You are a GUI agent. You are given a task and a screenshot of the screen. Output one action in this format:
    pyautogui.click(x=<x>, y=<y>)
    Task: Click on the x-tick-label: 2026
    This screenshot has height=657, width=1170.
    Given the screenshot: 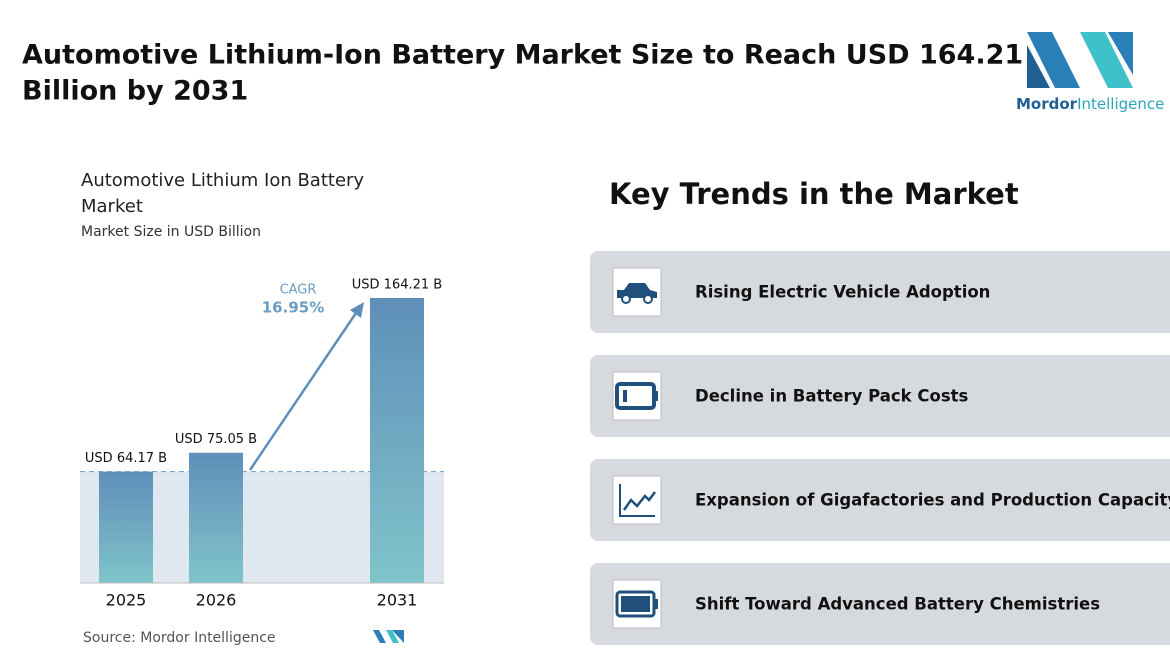 What is the action you would take?
    pyautogui.click(x=216, y=600)
    